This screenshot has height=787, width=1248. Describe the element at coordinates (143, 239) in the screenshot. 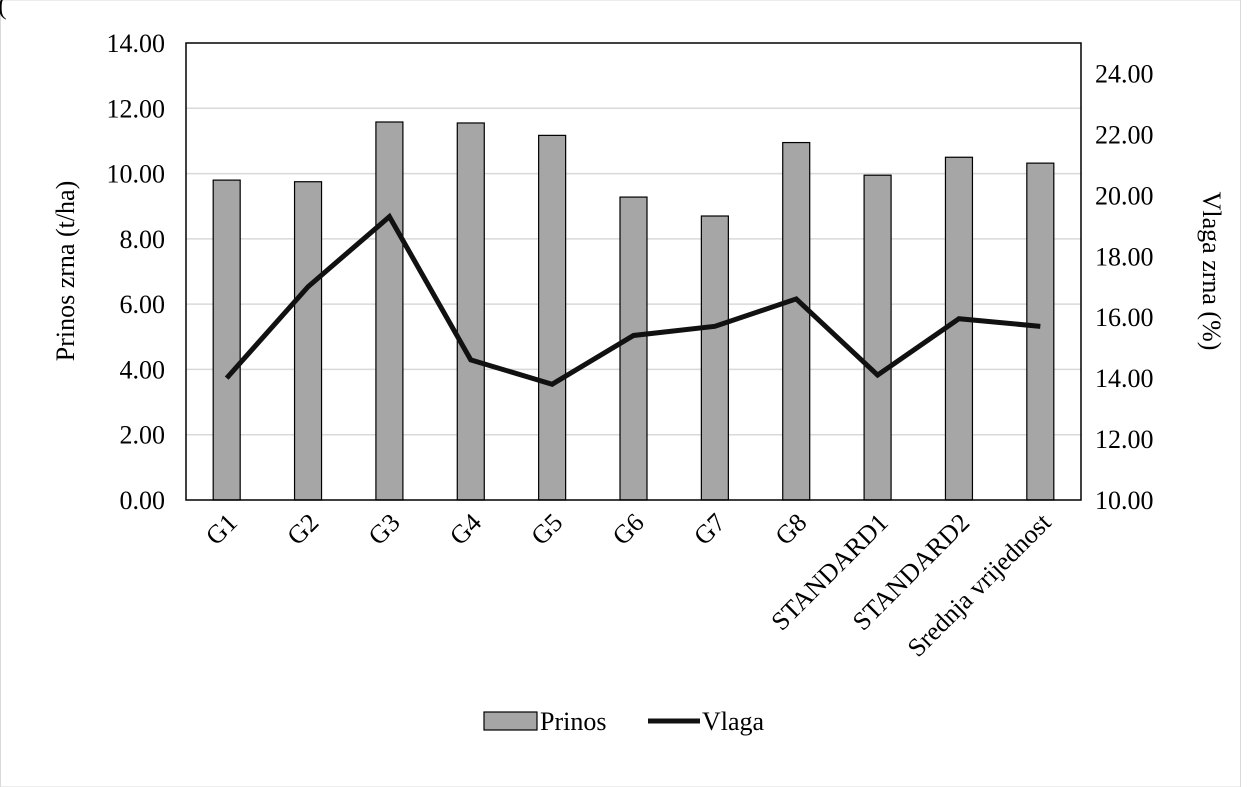

I see `y-tick-label: 8.00` at that location.